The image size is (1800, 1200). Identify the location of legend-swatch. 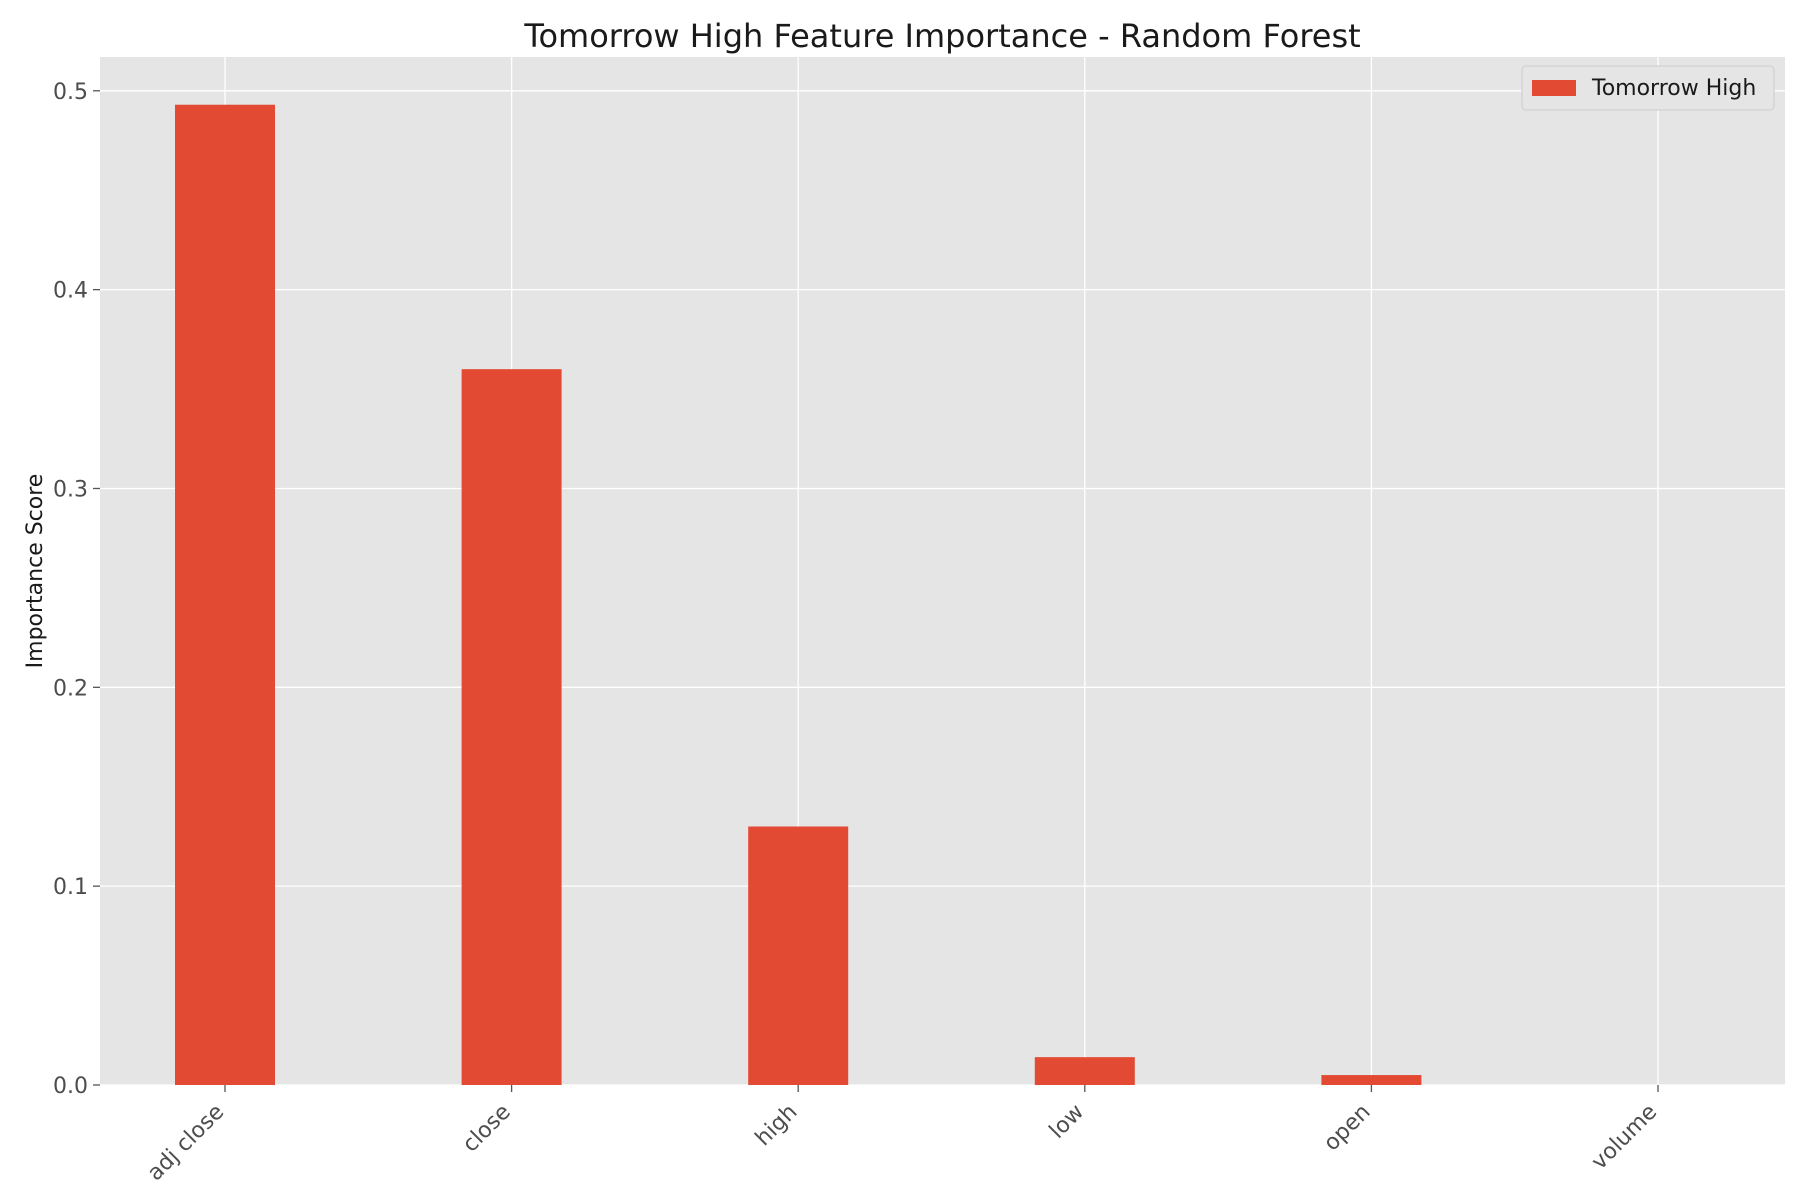
(1554, 88).